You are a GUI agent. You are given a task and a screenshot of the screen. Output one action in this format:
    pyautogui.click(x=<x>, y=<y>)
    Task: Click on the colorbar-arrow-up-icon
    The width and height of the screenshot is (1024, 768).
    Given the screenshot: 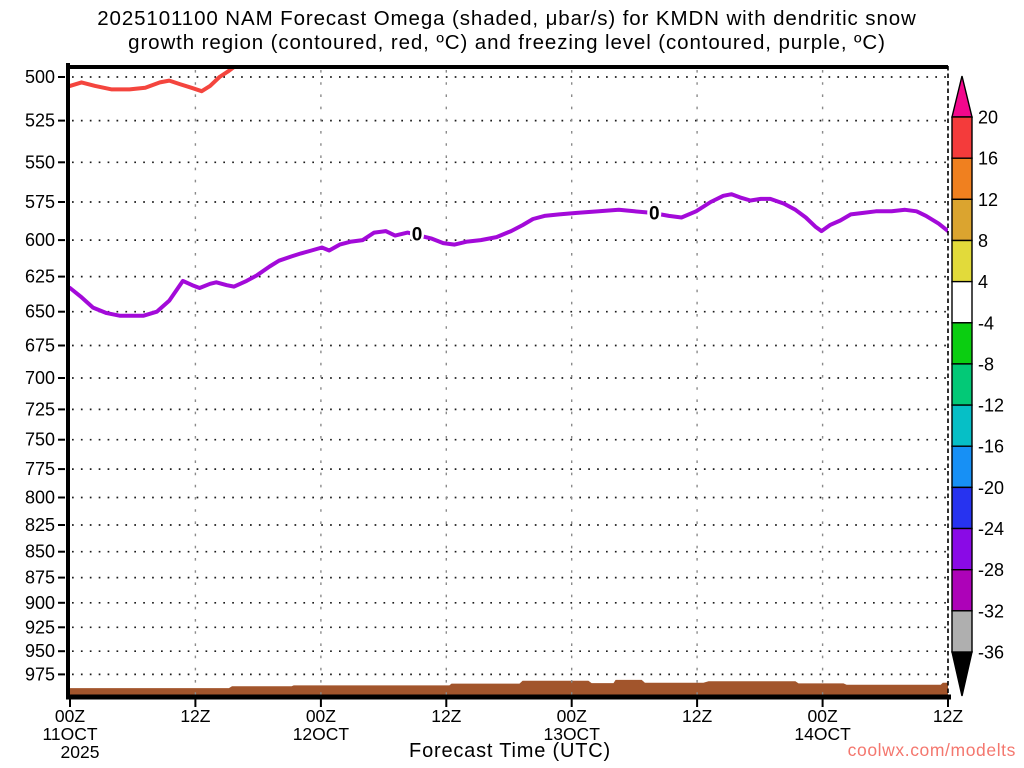 What is the action you would take?
    pyautogui.click(x=962, y=96)
    